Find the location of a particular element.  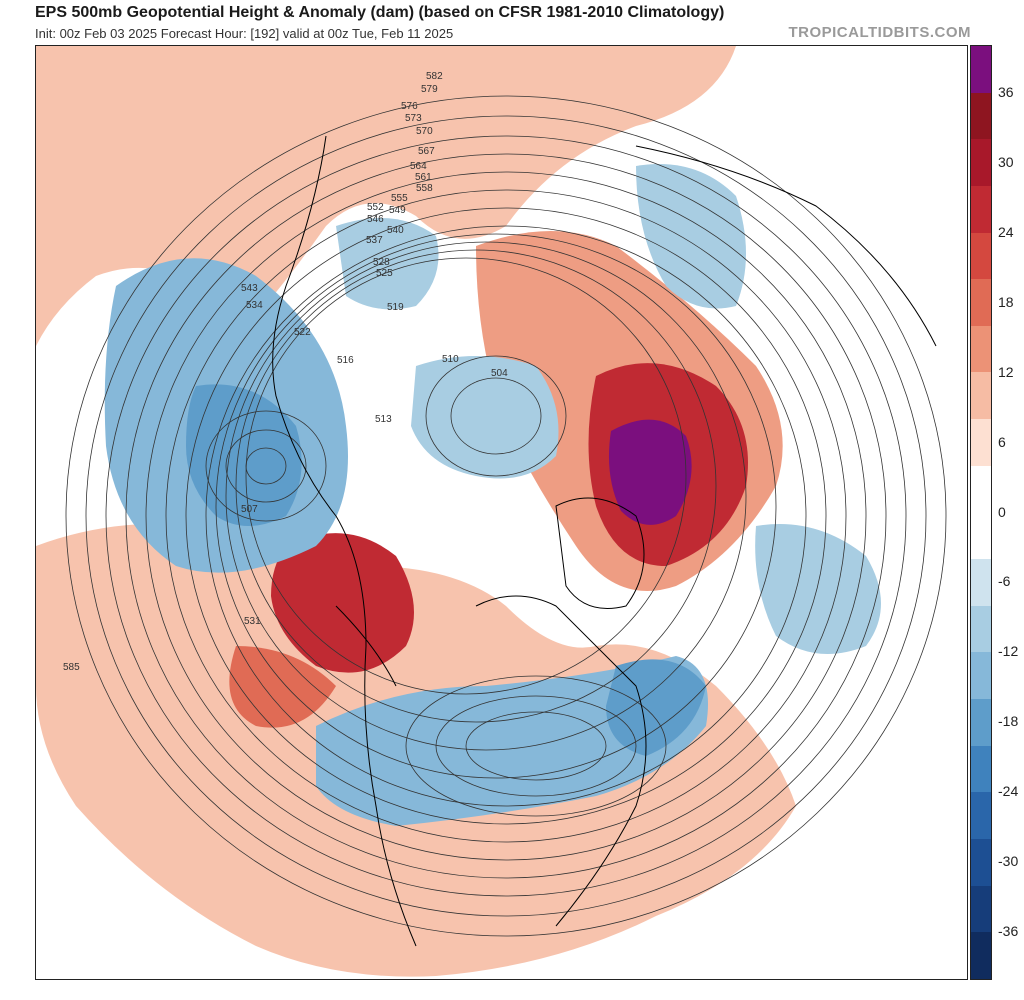

colorbar-tick-label: 6 is located at coordinates (1002, 441).